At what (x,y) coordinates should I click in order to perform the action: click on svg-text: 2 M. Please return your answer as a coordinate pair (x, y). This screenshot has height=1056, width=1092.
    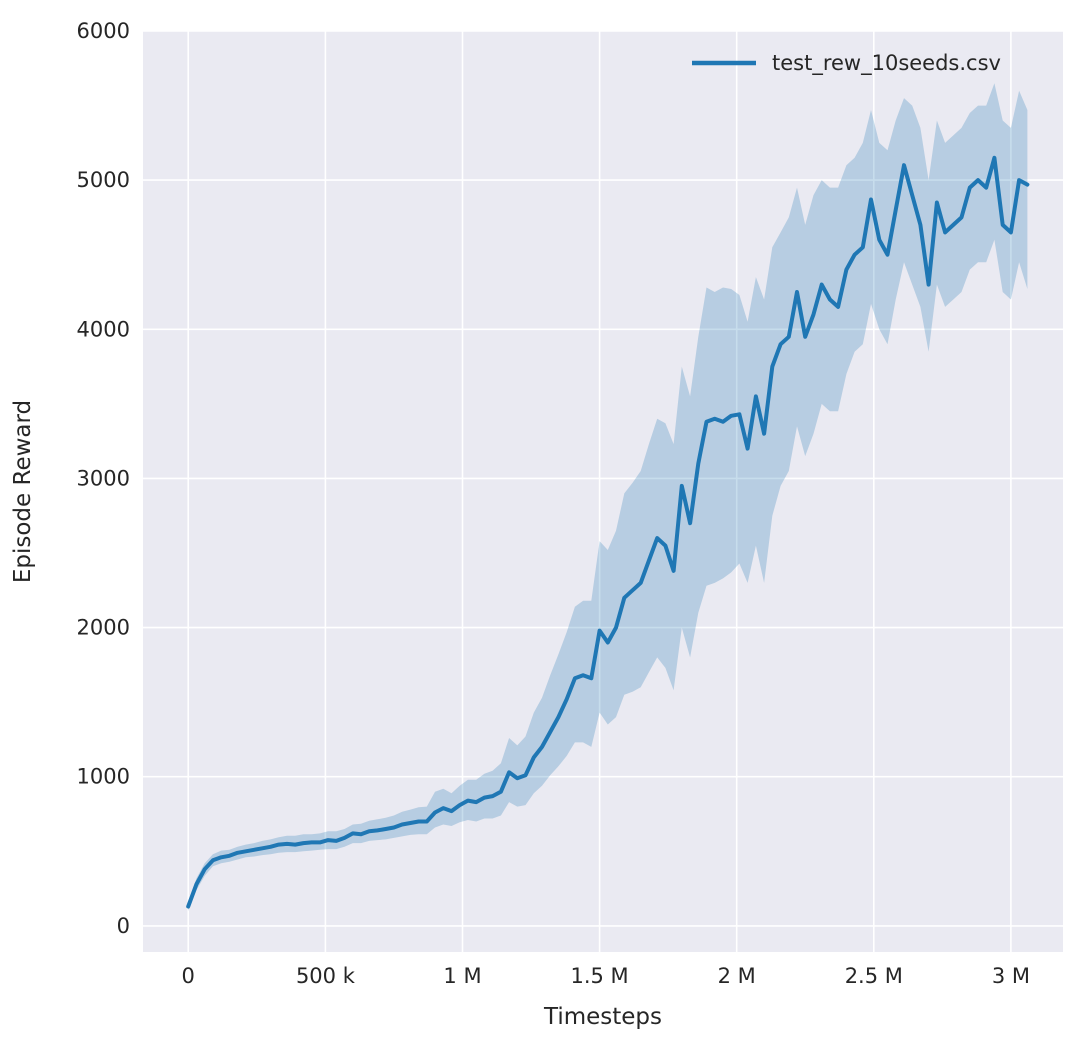
    Looking at the image, I should click on (737, 976).